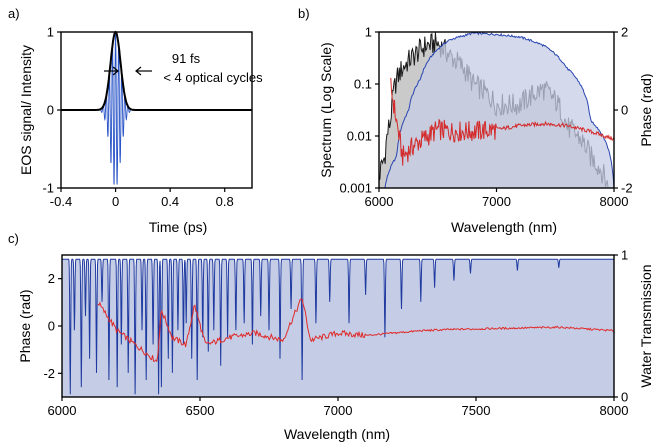 The image size is (653, 442). I want to click on panel-b-y2tick-label: -2, so click(627, 188).